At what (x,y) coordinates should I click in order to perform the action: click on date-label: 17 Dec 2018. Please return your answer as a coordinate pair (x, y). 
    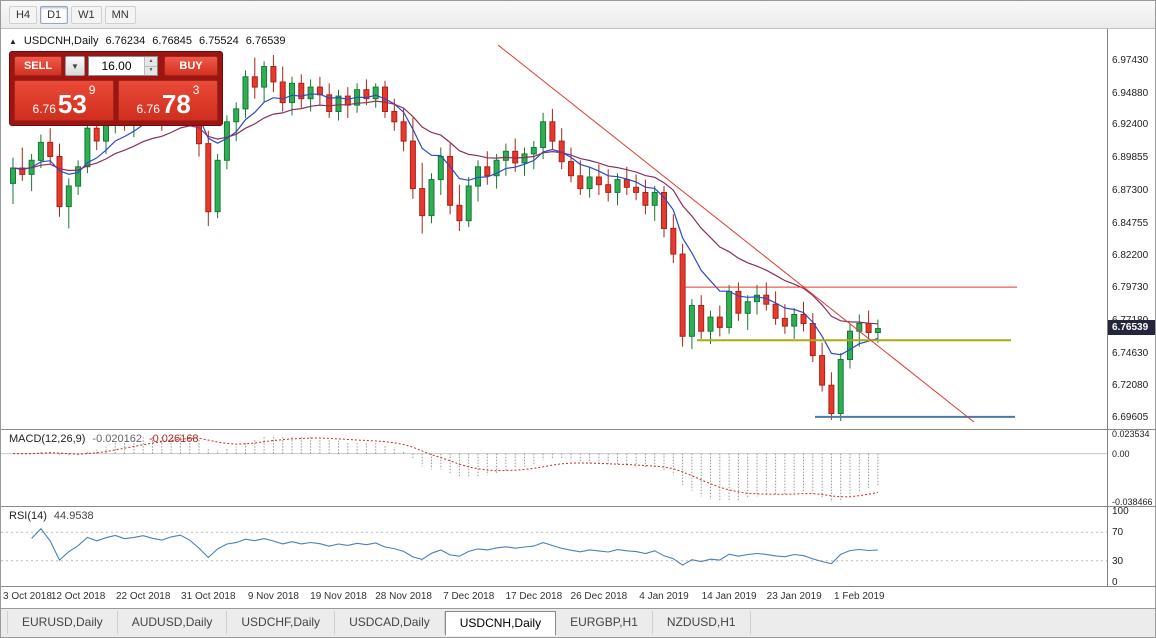
    Looking at the image, I should click on (534, 596).